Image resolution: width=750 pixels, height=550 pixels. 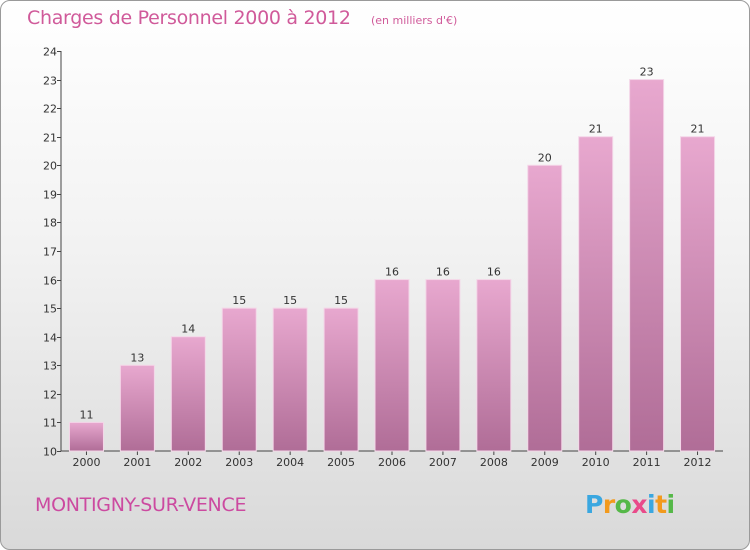 I want to click on logo-letter: t, so click(x=661, y=504).